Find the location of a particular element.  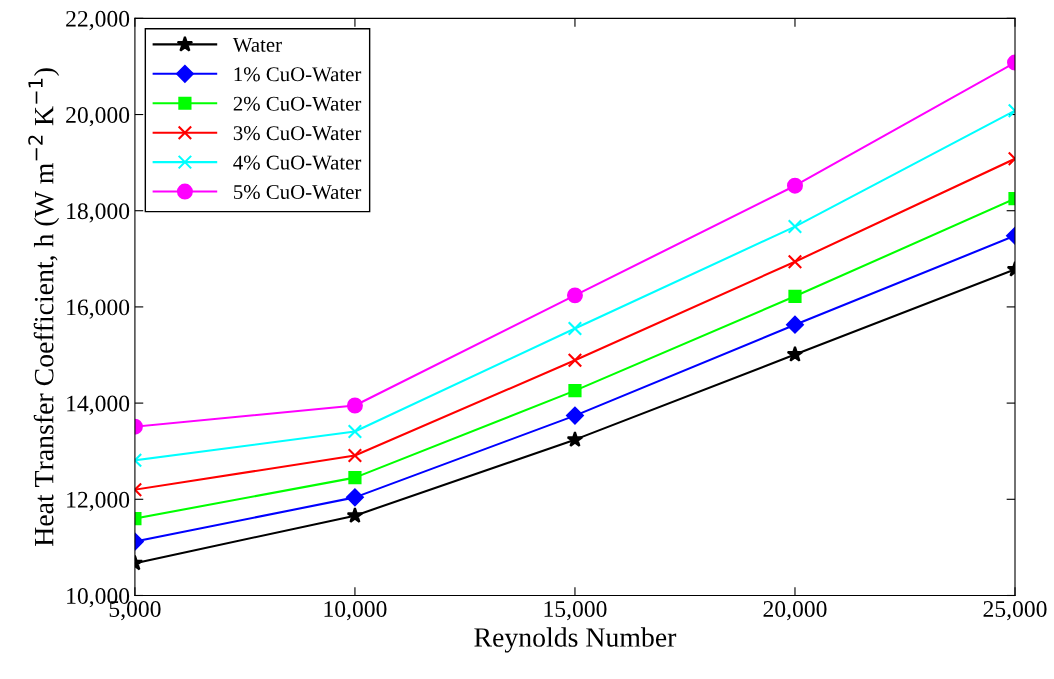

x-tick-label: 20,000 is located at coordinates (795, 611).